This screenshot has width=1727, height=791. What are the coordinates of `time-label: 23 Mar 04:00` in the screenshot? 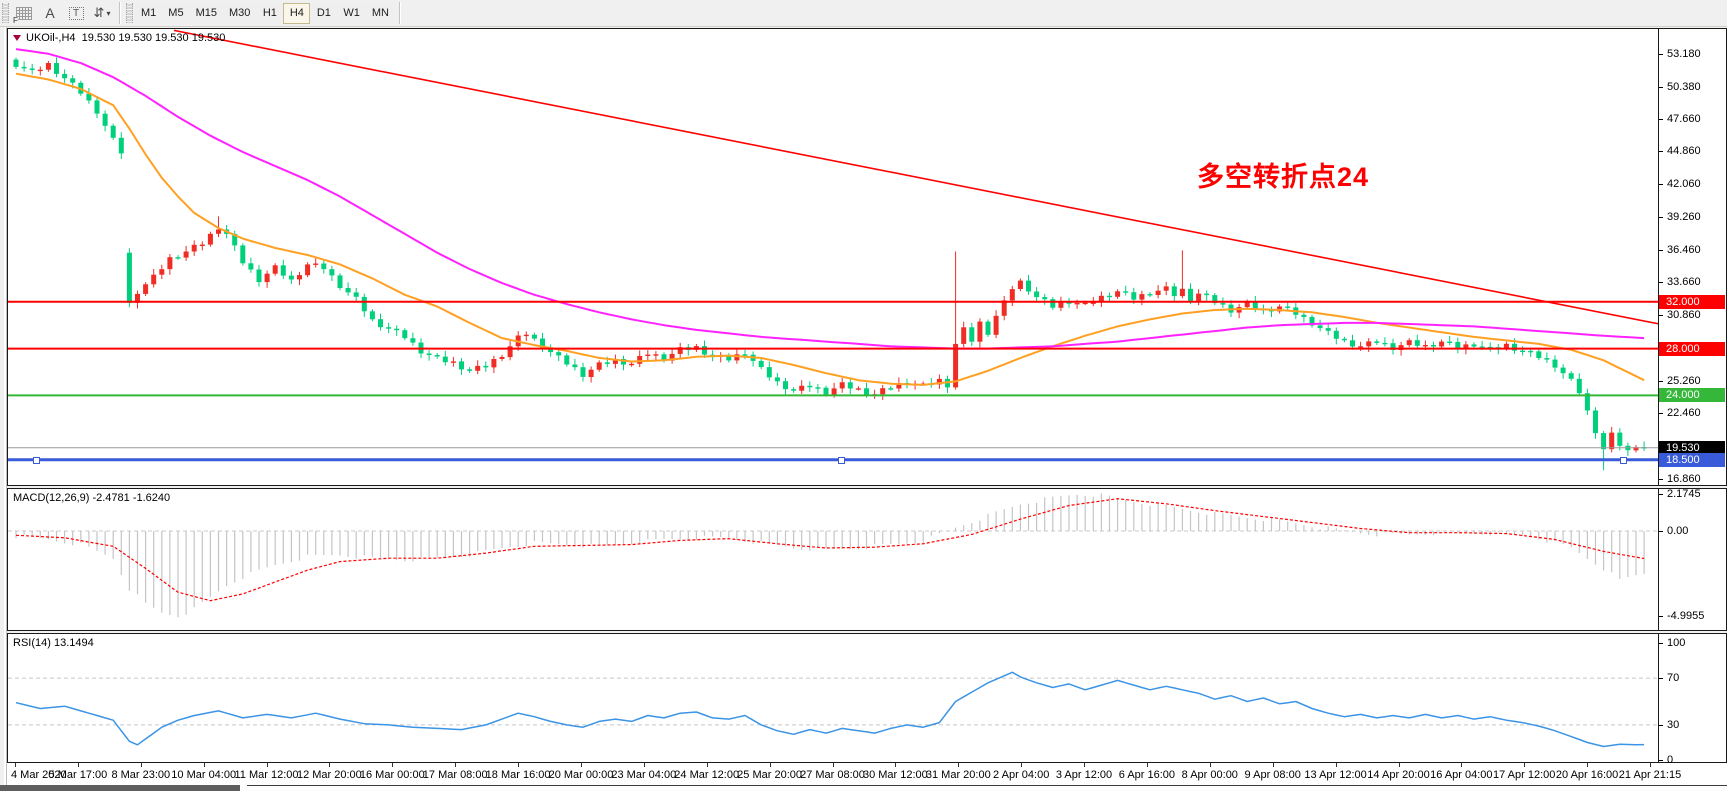 It's located at (644, 775).